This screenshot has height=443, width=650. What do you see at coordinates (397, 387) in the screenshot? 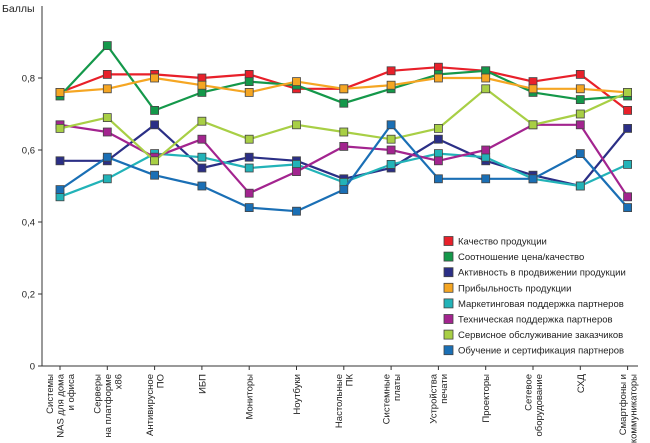
I see `x-tick-label-line: платы` at bounding box center [397, 387].